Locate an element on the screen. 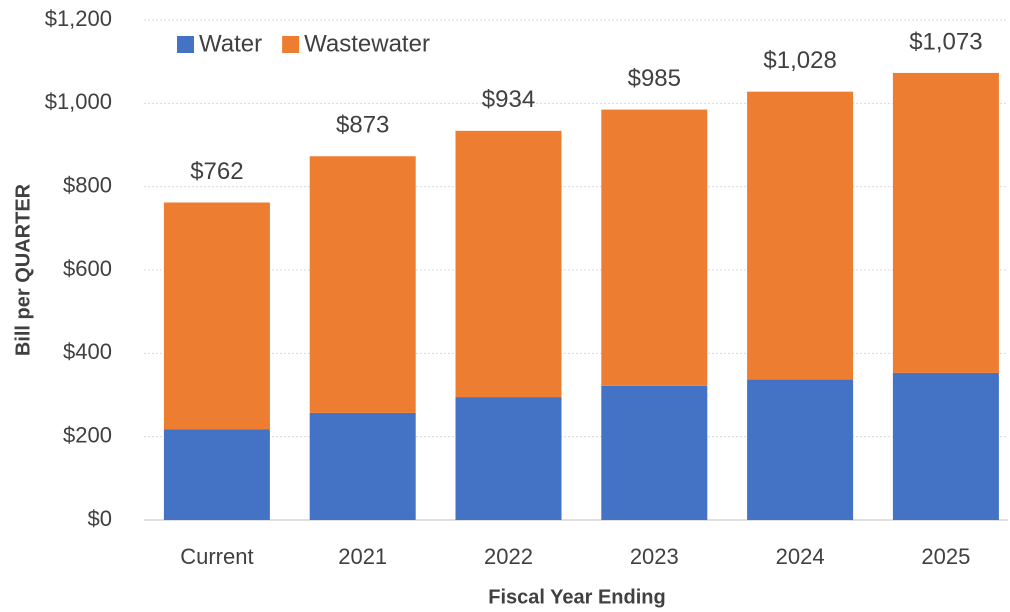  total-label: $1,073 is located at coordinates (945, 41).